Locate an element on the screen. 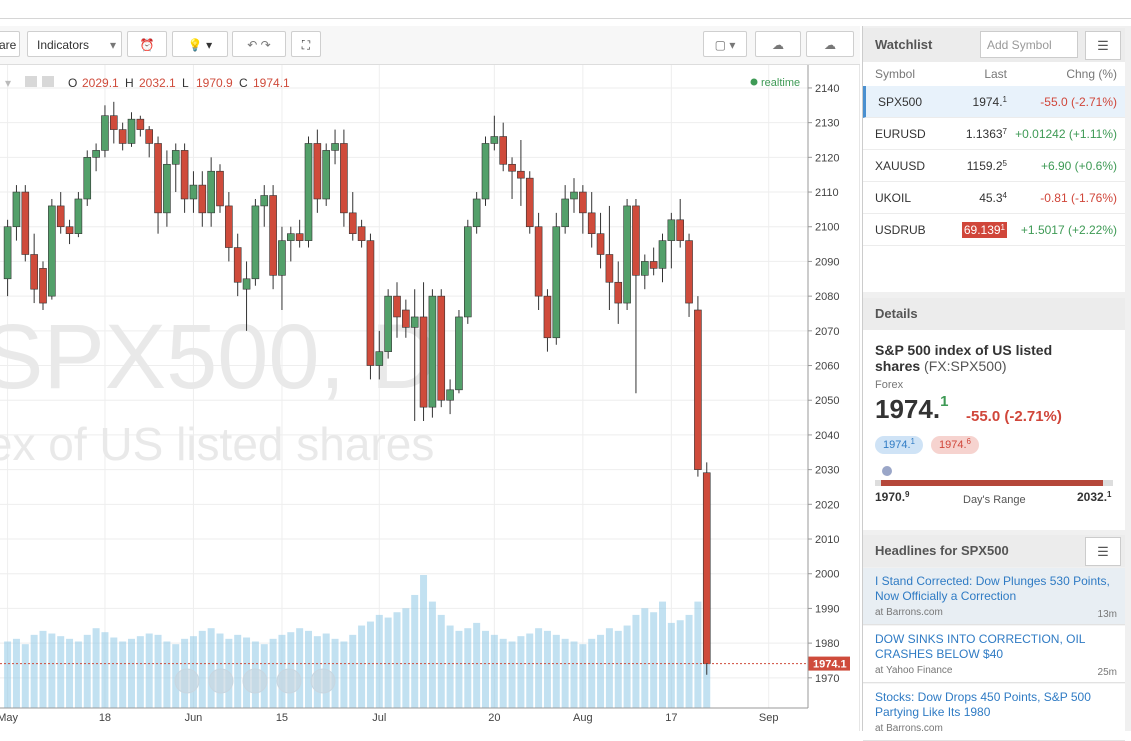 The width and height of the screenshot is (1131, 741). range-low-main: 1970. is located at coordinates (890, 497).